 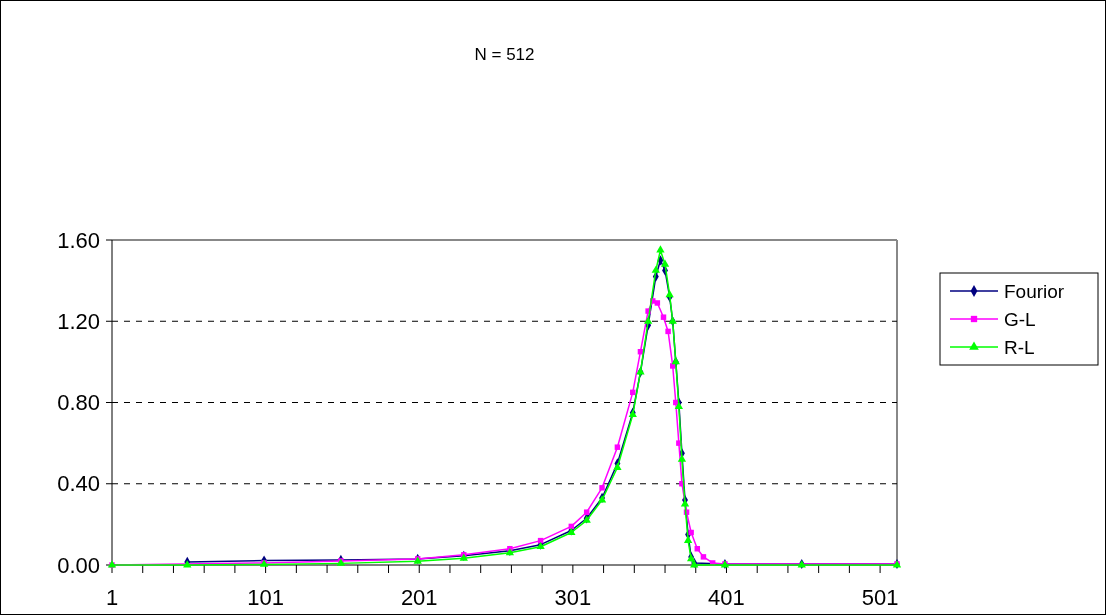 I want to click on y-tick-label: 1.20, so click(x=78, y=321).